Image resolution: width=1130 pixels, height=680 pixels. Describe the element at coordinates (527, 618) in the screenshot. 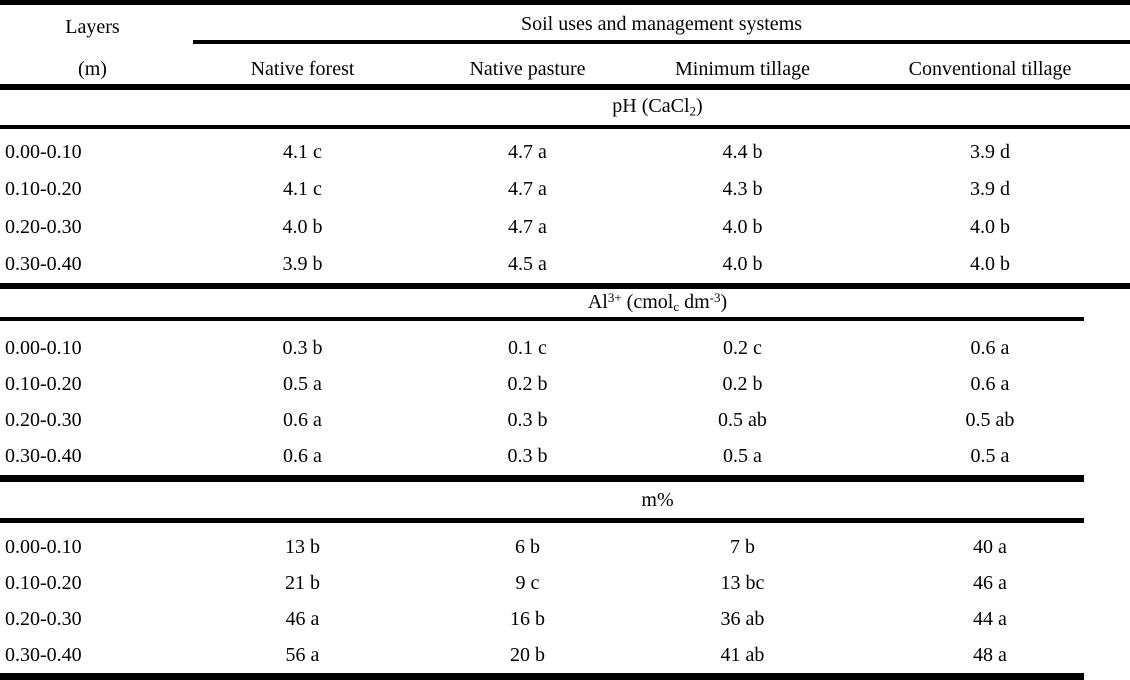

I see `value-cell: 16 b` at that location.